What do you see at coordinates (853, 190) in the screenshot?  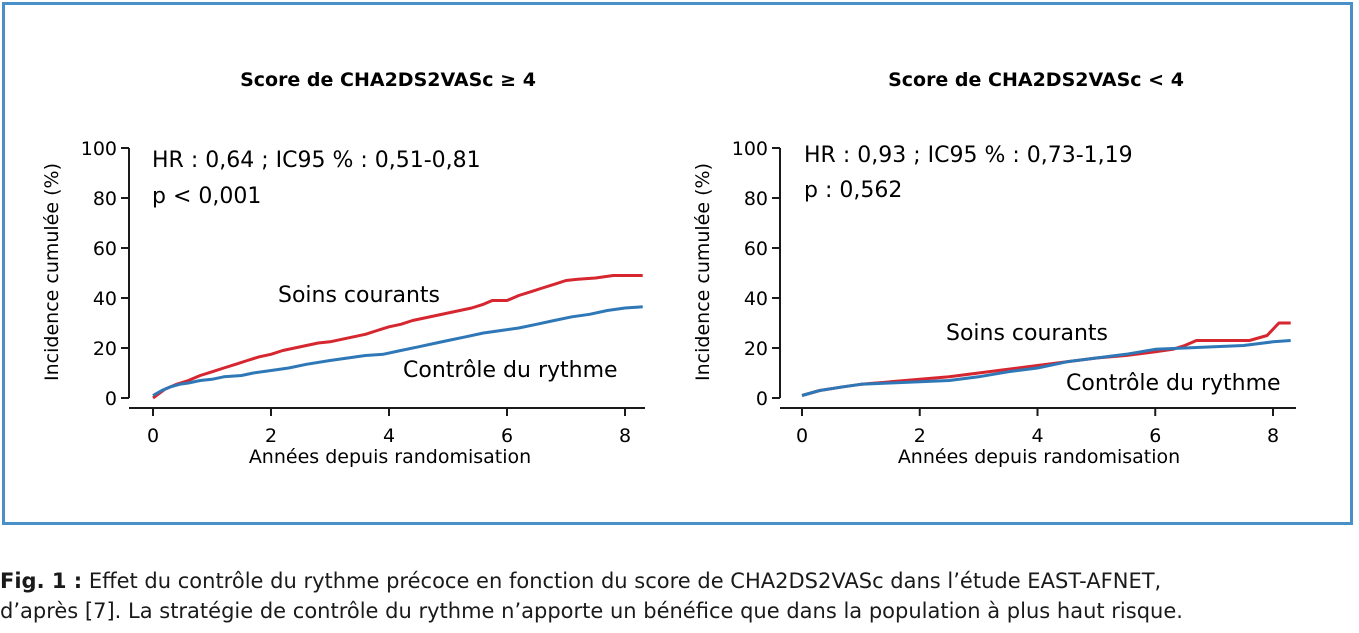 I see `stat-p: p : 0,562` at bounding box center [853, 190].